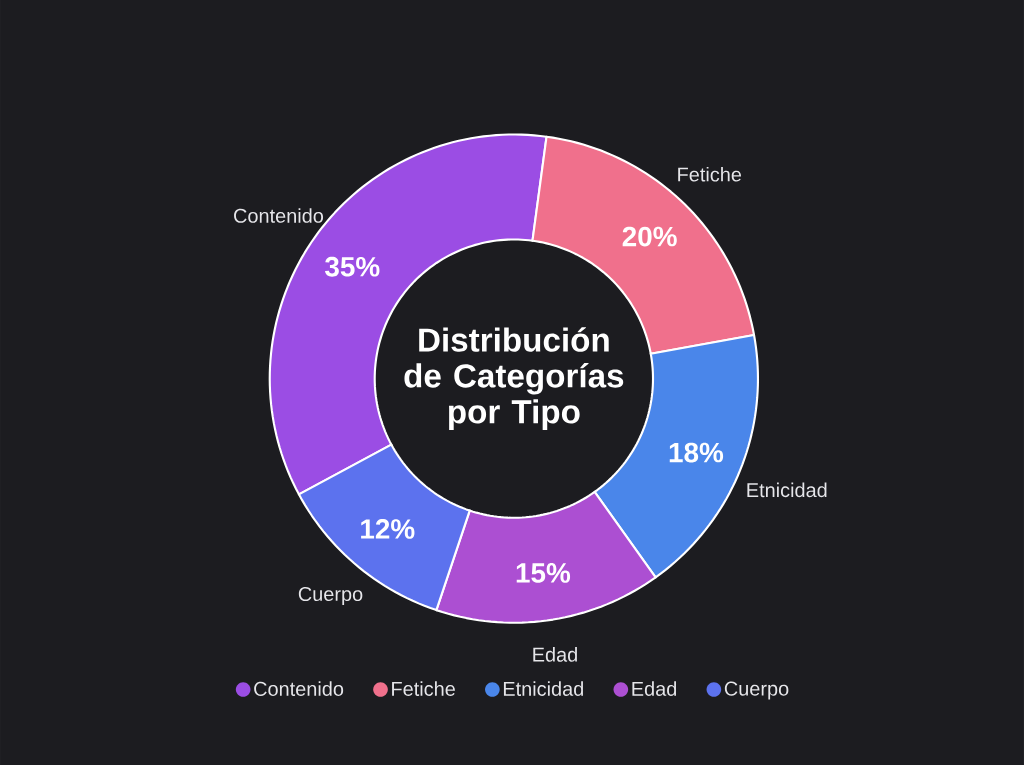 The height and width of the screenshot is (765, 1024). What do you see at coordinates (279, 215) in the screenshot?
I see `slice-label: Contenido` at bounding box center [279, 215].